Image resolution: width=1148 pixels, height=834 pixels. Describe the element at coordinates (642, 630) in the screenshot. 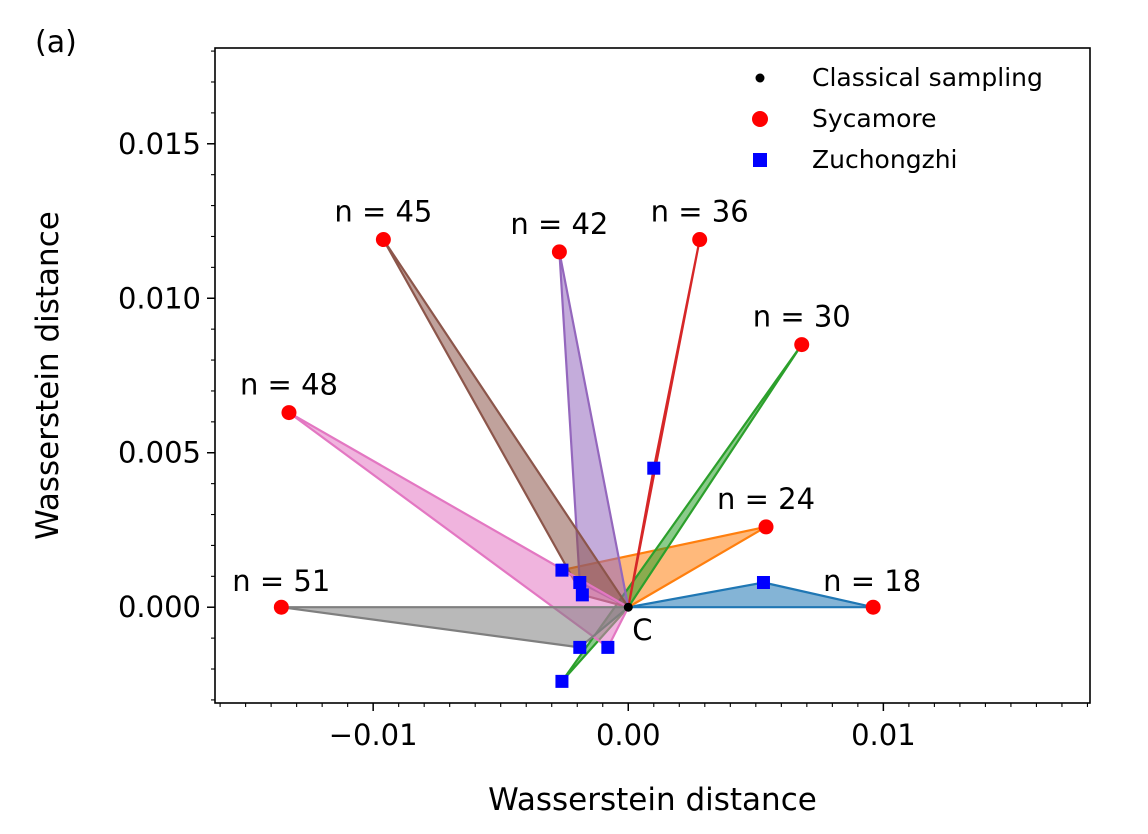

I see `classical-point-label: C` at that location.